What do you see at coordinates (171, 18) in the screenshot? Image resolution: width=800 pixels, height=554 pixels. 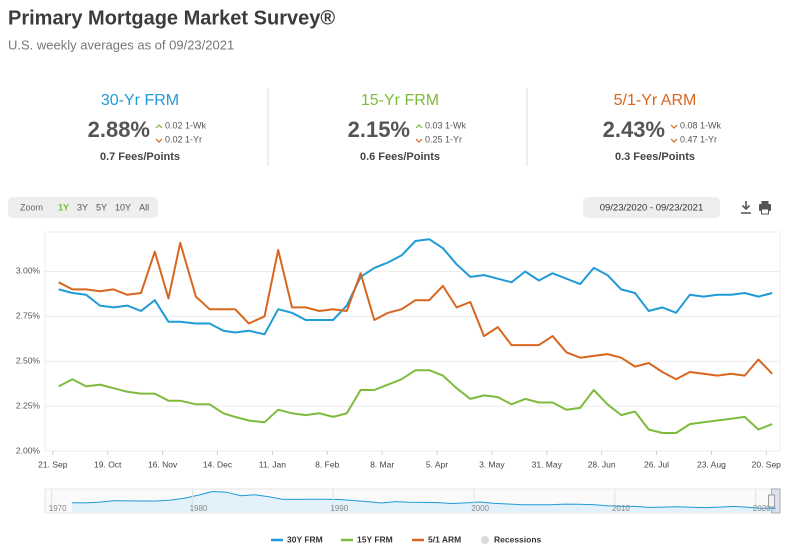 I see `page-title: Primary Mortgage Market Survey®` at bounding box center [171, 18].